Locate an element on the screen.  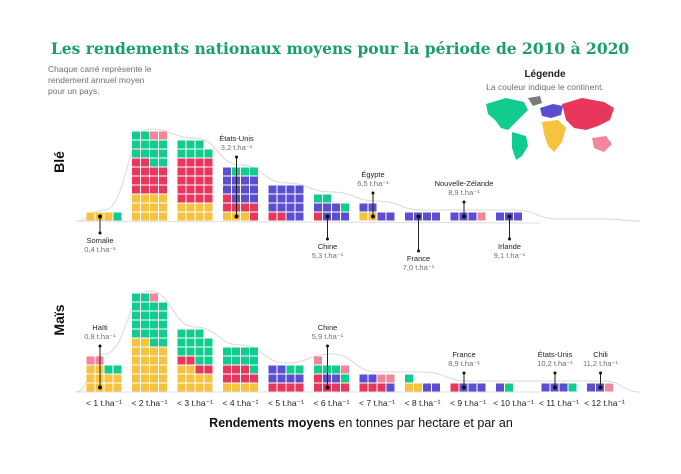
annotation-country: France is located at coordinates (418, 258).